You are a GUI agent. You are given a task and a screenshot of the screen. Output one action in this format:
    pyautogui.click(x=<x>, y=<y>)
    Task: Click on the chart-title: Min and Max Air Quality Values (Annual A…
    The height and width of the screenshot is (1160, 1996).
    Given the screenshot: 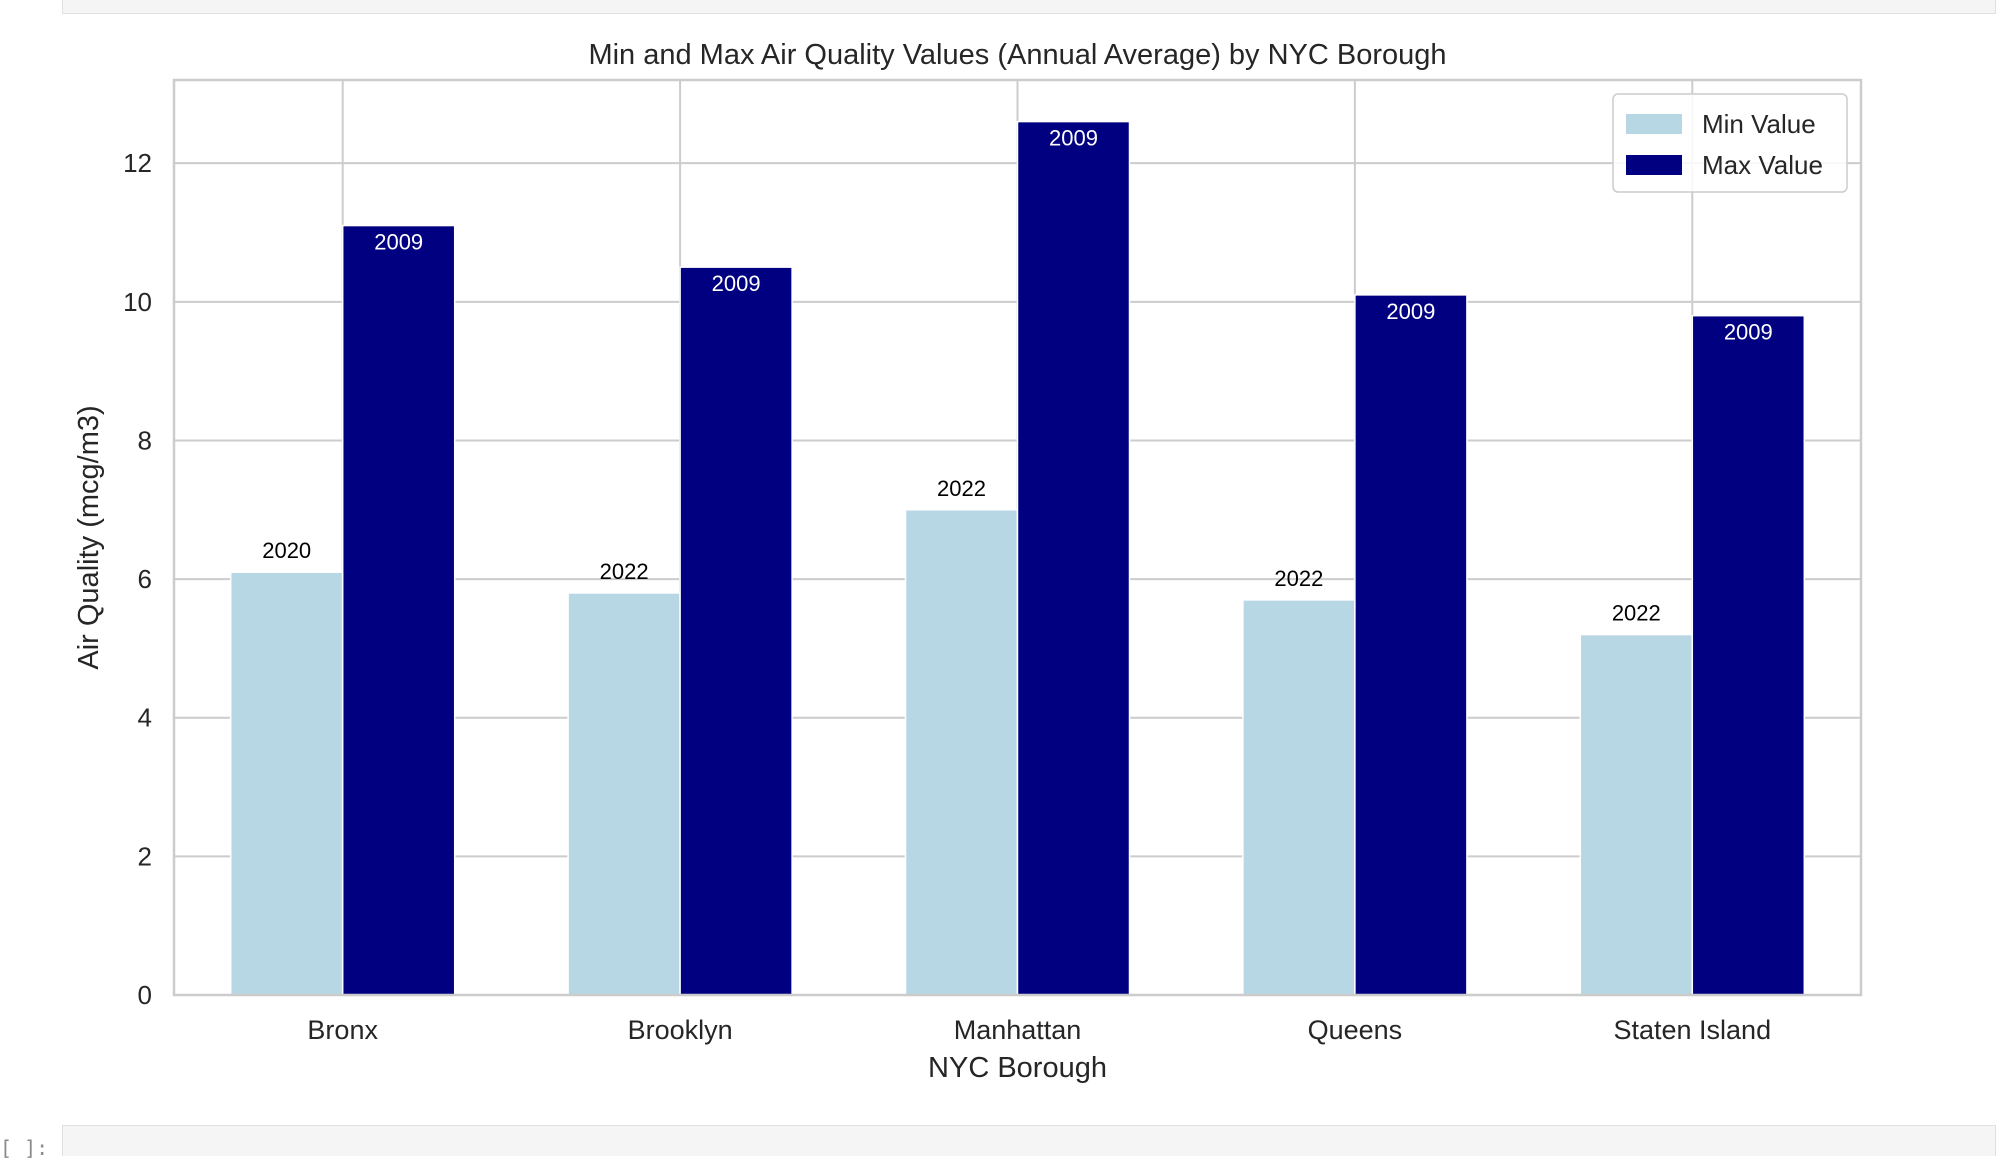 What is the action you would take?
    pyautogui.click(x=1017, y=55)
    